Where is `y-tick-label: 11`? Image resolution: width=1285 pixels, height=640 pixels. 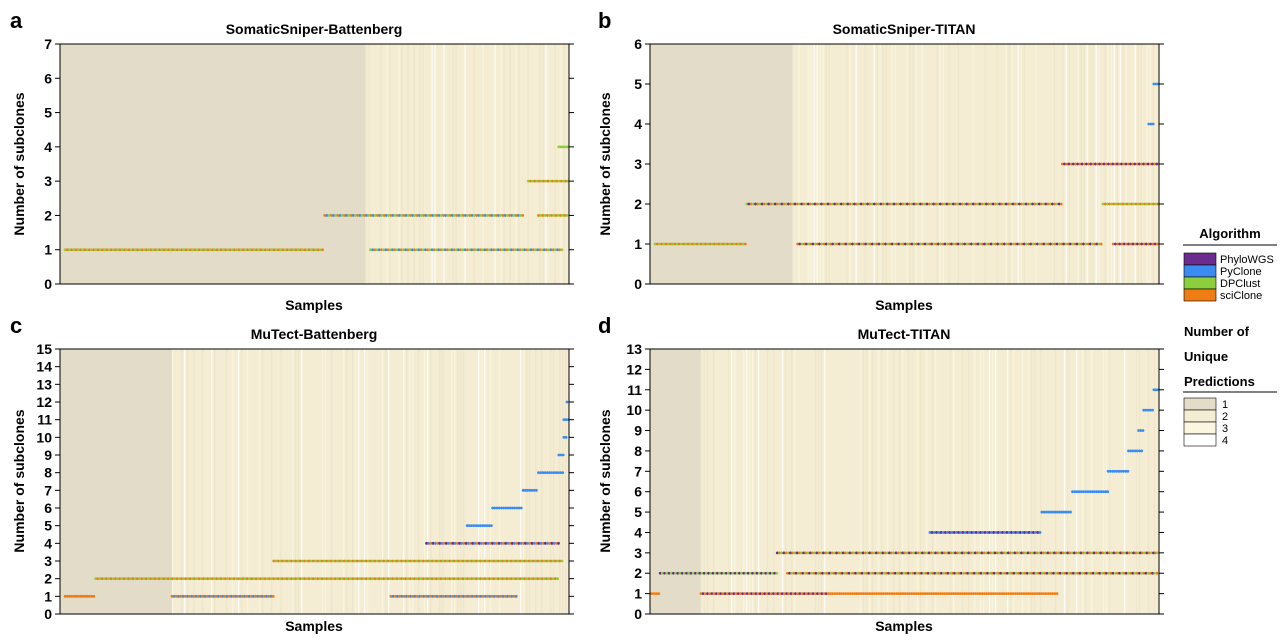 y-tick-label: 11 is located at coordinates (44, 420).